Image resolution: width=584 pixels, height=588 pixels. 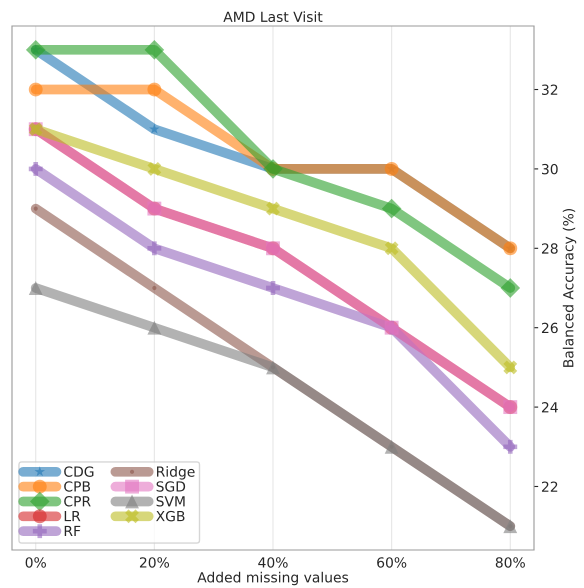 What do you see at coordinates (171, 486) in the screenshot?
I see `legend-label: SGD` at bounding box center [171, 486].